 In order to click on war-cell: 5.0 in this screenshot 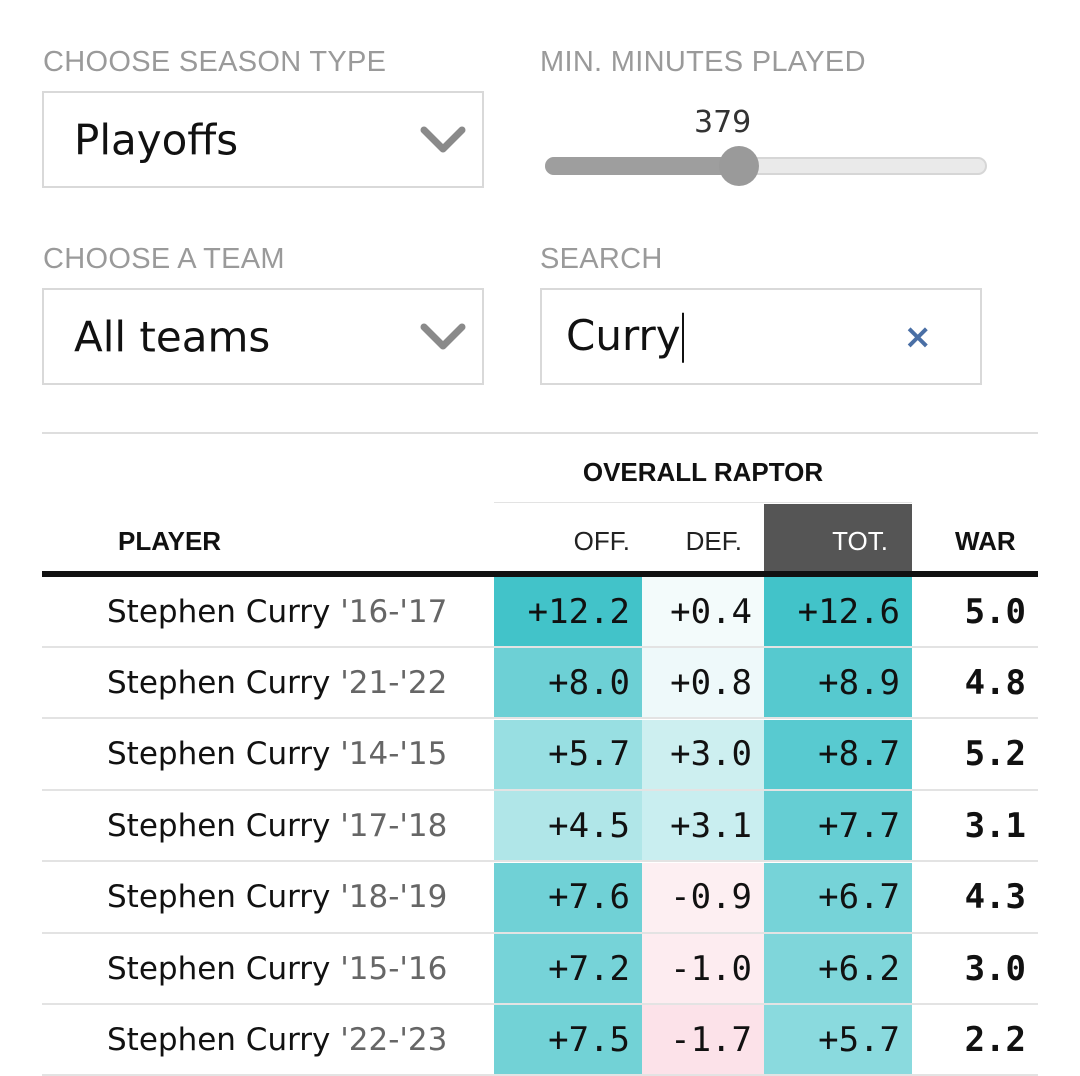, I will do `click(995, 611)`.